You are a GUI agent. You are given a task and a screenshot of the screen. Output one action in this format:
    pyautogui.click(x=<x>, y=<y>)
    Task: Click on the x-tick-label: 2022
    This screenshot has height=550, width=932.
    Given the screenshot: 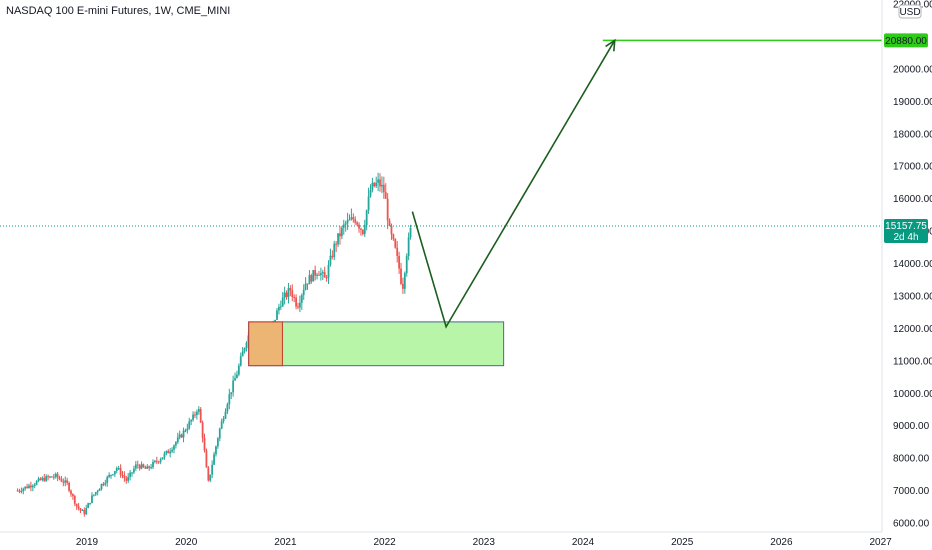 What is the action you would take?
    pyautogui.click(x=384, y=542)
    